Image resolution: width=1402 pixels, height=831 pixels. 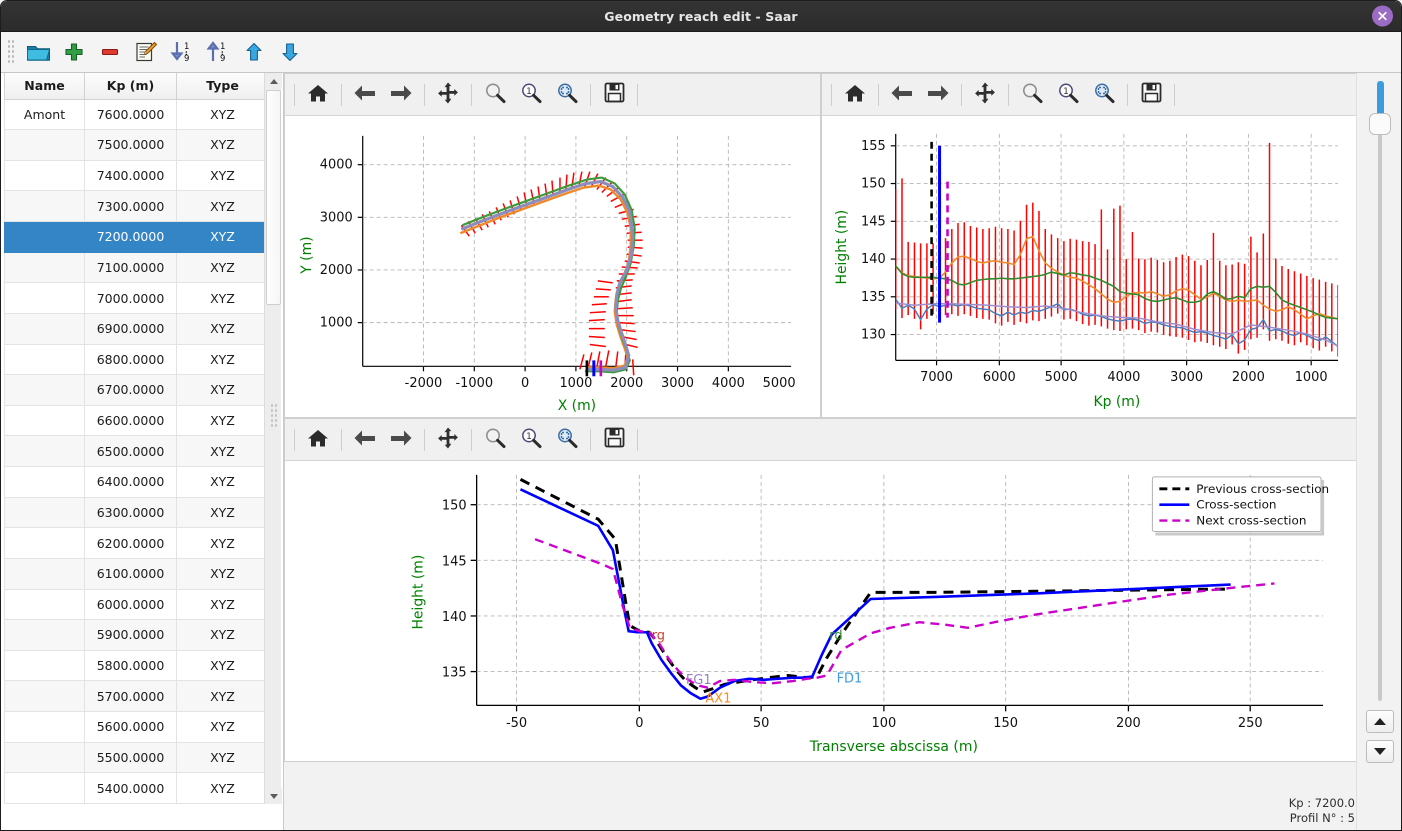 What do you see at coordinates (130, 175) in the screenshot?
I see `cell-kp: 7400.0000` at bounding box center [130, 175].